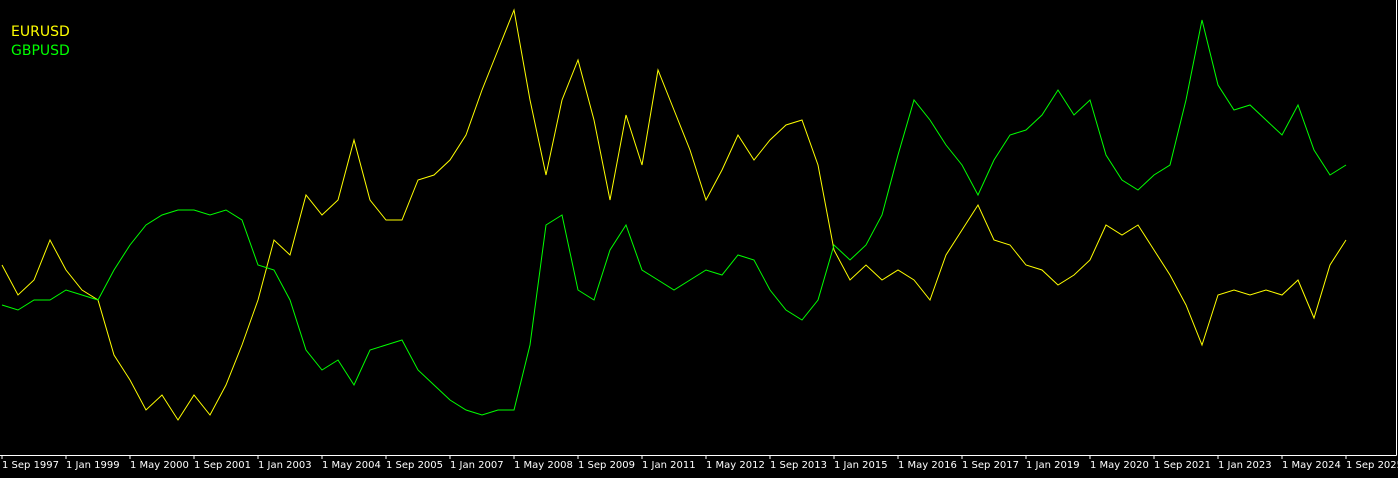 The image size is (1398, 478). What do you see at coordinates (735, 465) in the screenshot?
I see `x-tick-label: 1 May 2012` at bounding box center [735, 465].